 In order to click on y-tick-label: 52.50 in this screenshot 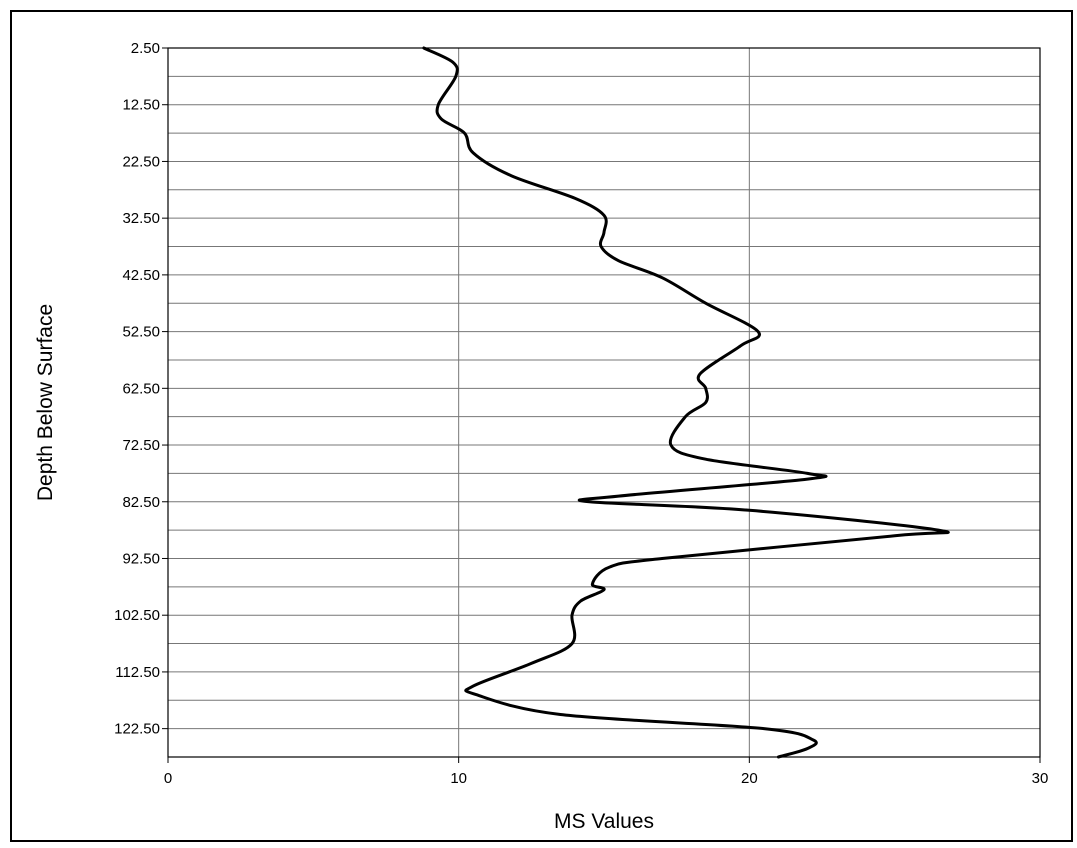, I will do `click(141, 332)`.